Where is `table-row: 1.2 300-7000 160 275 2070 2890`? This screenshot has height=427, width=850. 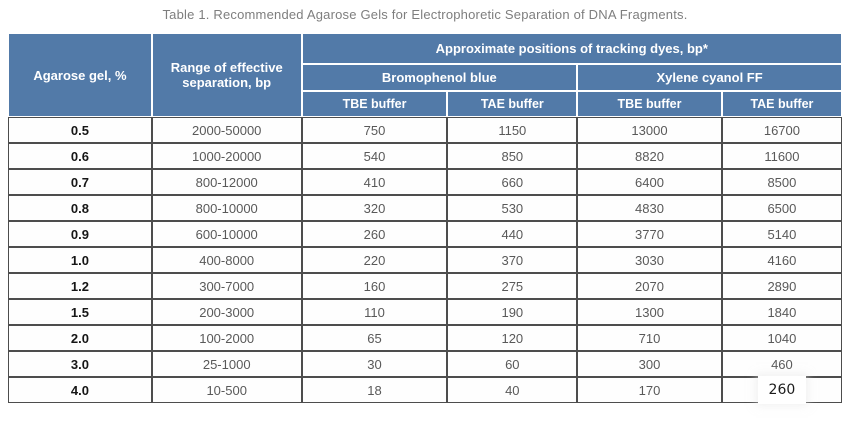
table-row: 1.2 300-7000 160 275 2070 2890 is located at coordinates (425, 286).